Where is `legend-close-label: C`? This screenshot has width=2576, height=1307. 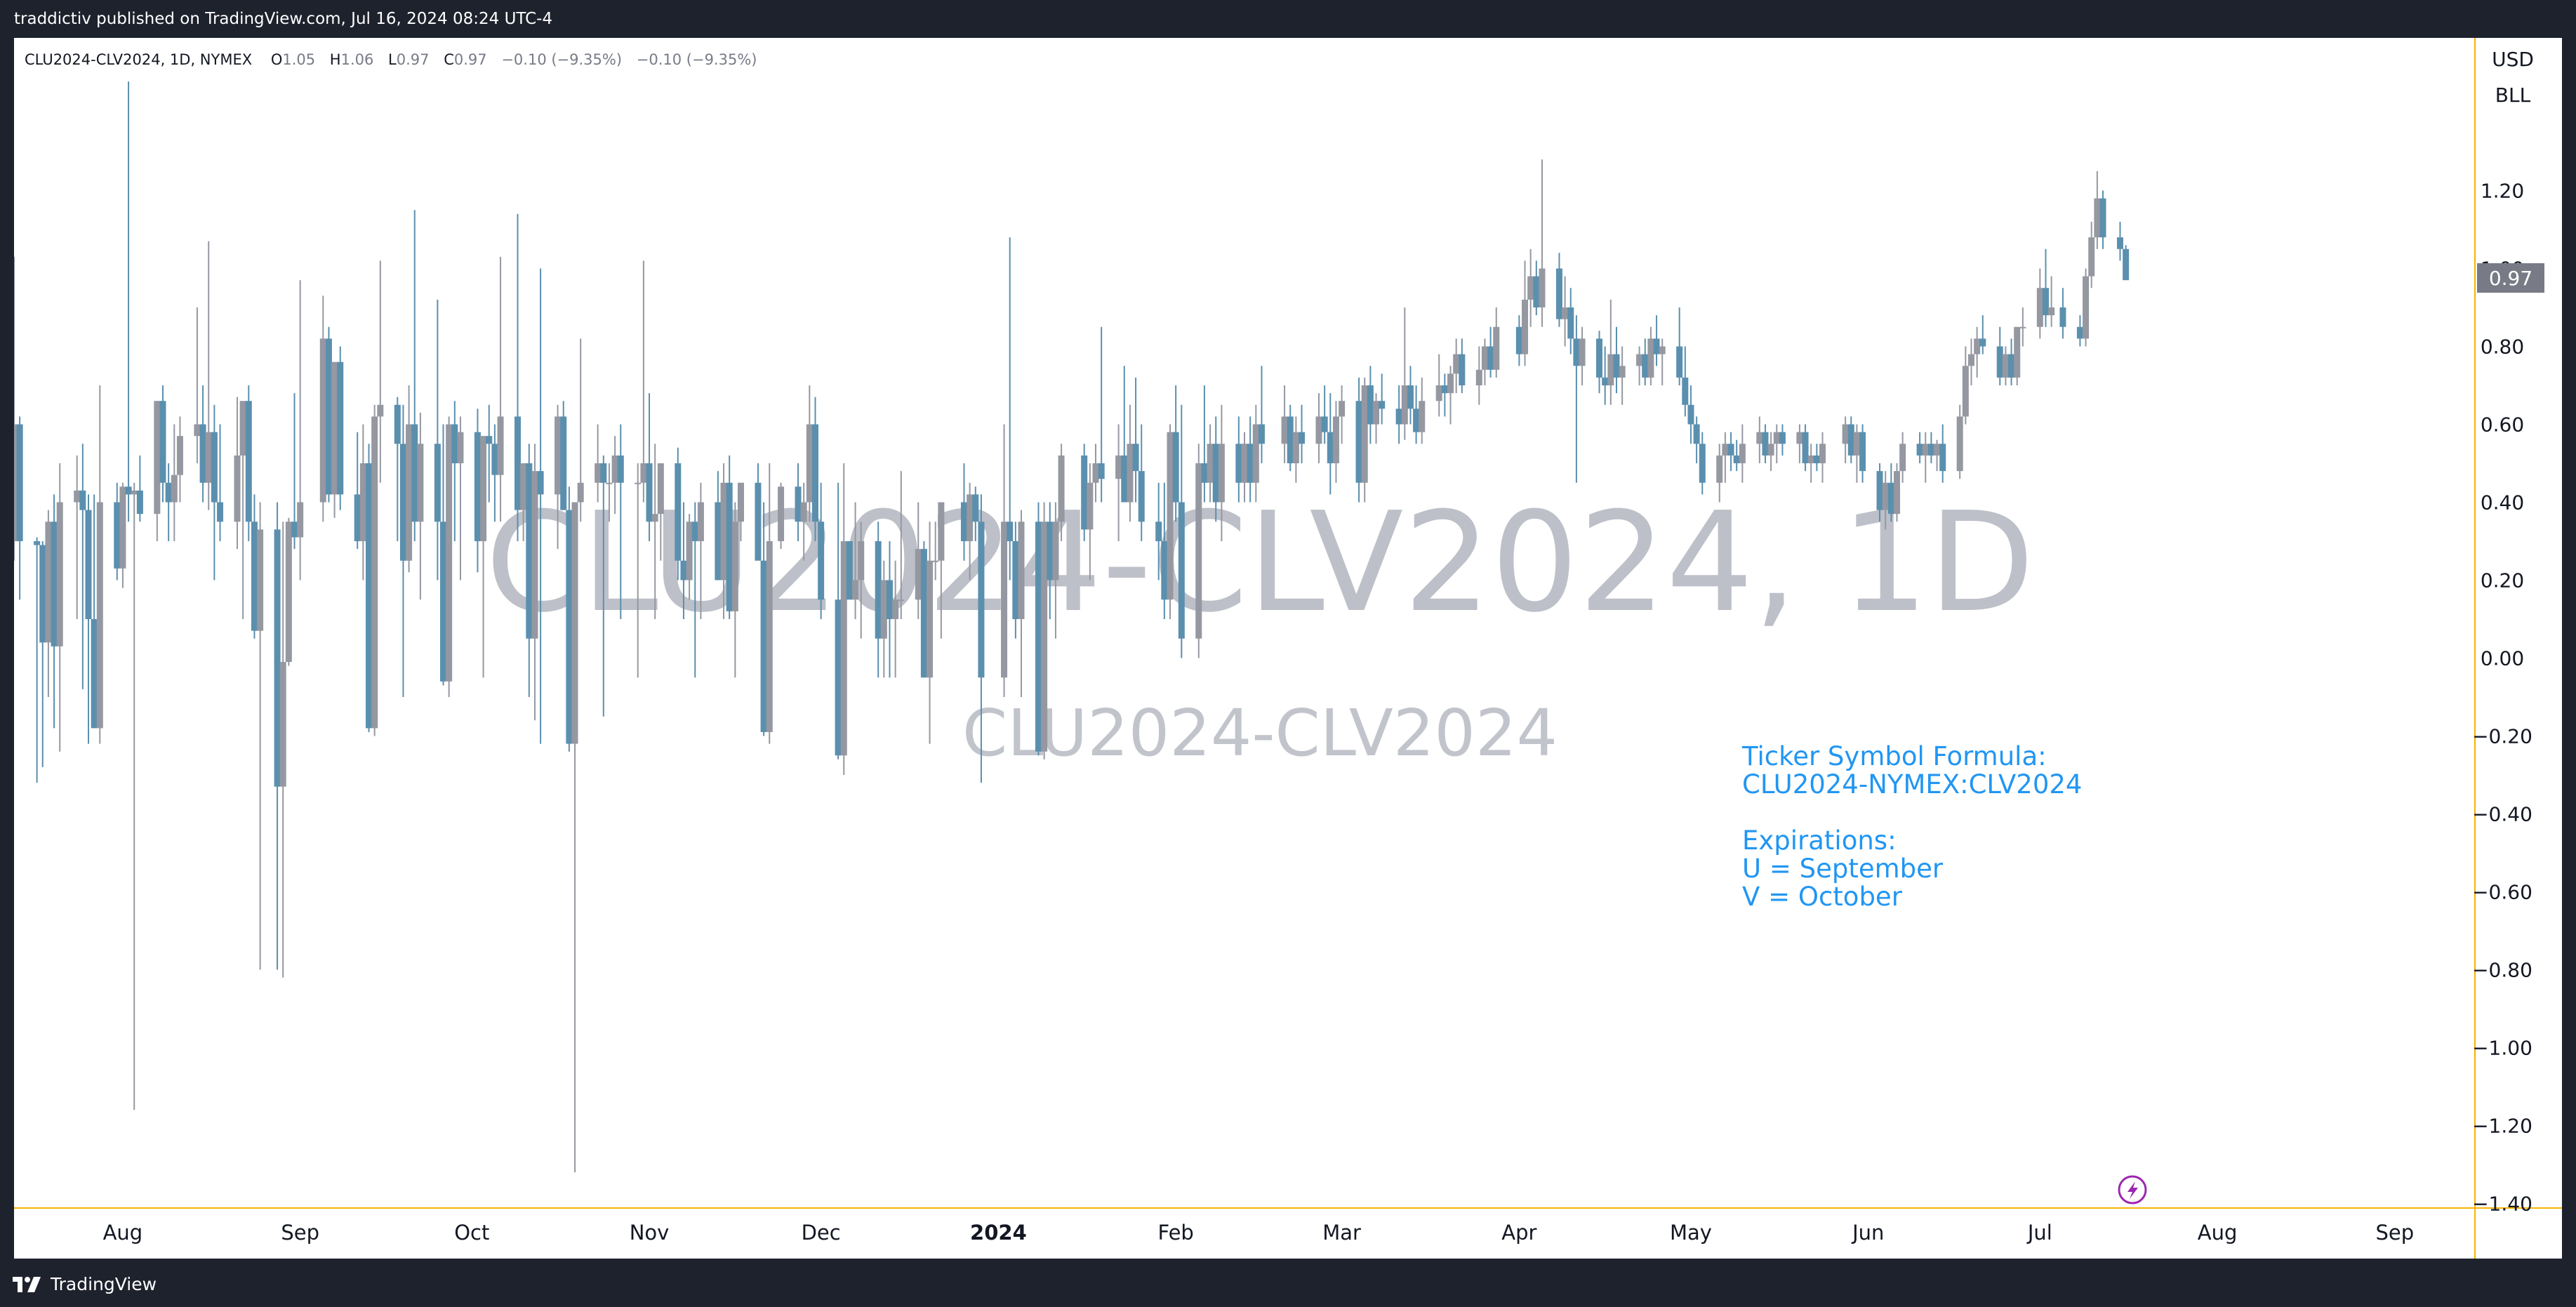 legend-close-label: C is located at coordinates (449, 59).